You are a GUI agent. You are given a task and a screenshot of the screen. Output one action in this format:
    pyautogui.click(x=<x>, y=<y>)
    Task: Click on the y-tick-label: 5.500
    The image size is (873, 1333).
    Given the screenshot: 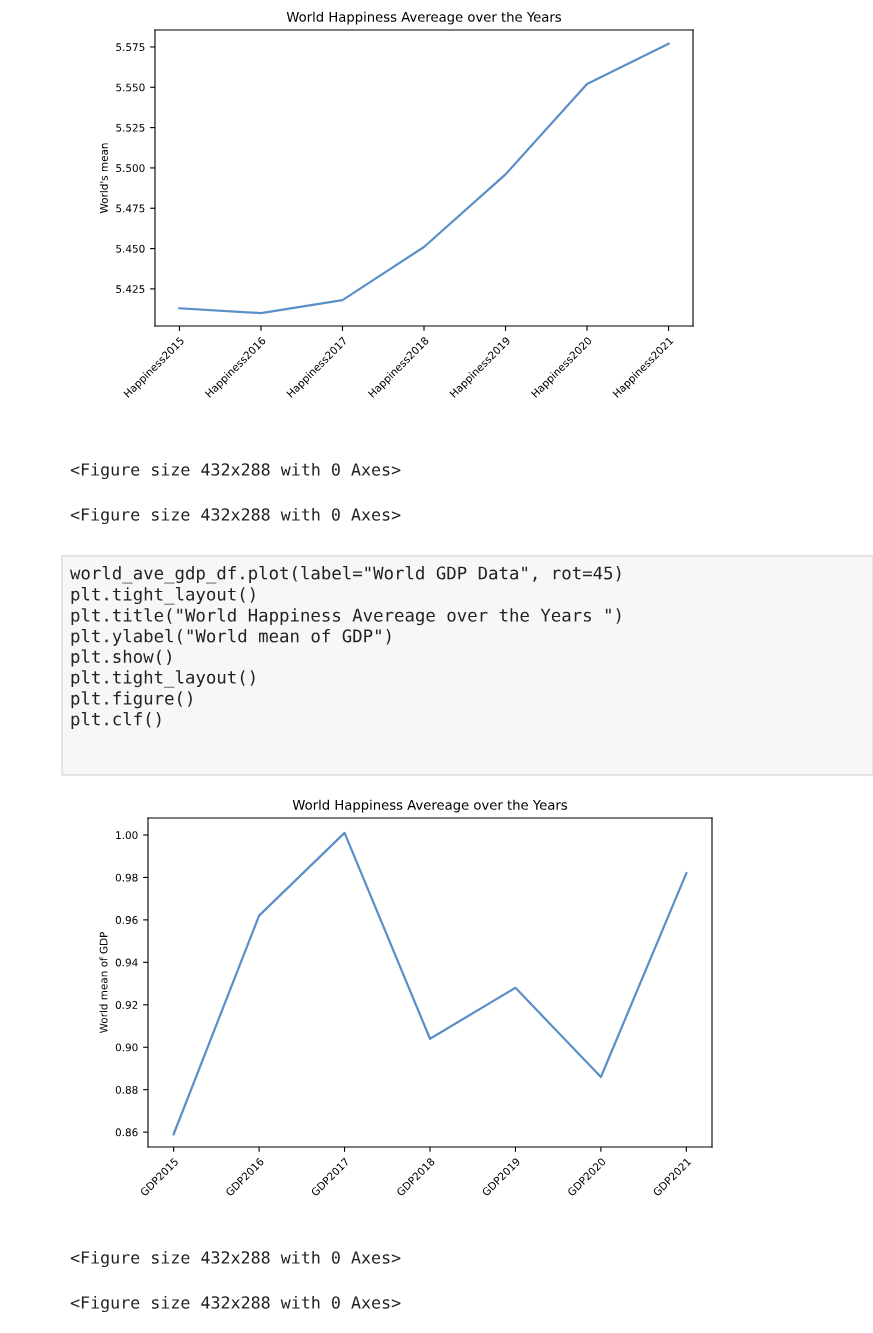 What is the action you would take?
    pyautogui.click(x=130, y=168)
    